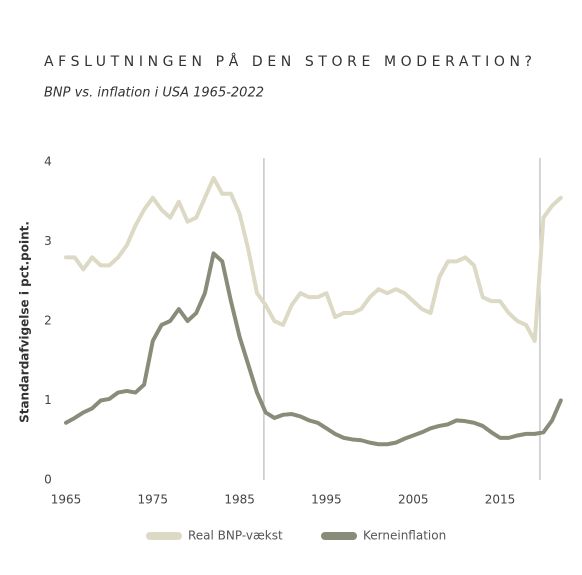 Image resolution: width=582 pixels, height=575 pixels. Describe the element at coordinates (239, 500) in the screenshot. I see `x-tick-label: 1985` at that location.